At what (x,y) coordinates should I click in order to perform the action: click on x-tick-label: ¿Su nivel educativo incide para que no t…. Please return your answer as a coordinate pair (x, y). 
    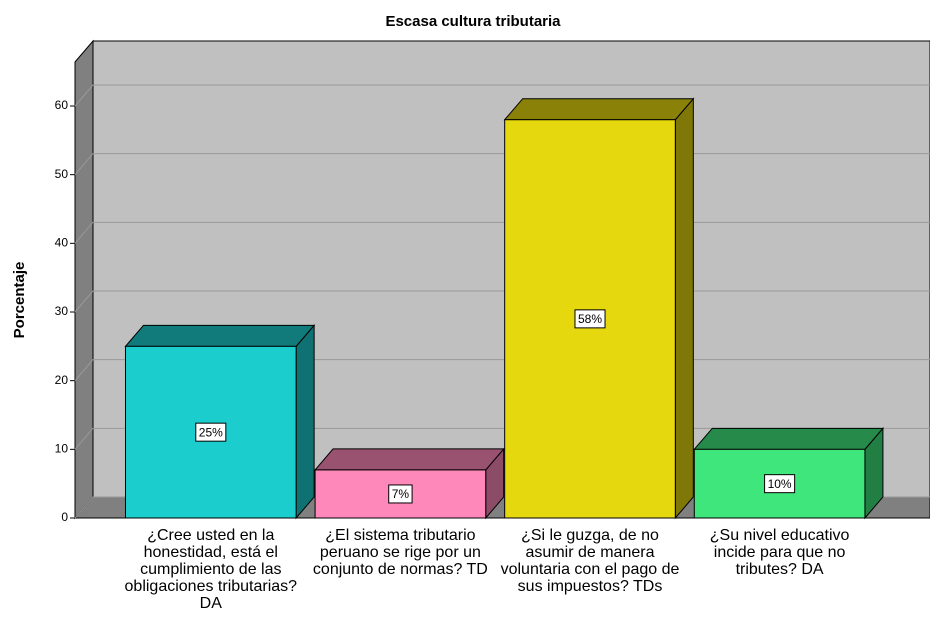
    Looking at the image, I should click on (779, 552).